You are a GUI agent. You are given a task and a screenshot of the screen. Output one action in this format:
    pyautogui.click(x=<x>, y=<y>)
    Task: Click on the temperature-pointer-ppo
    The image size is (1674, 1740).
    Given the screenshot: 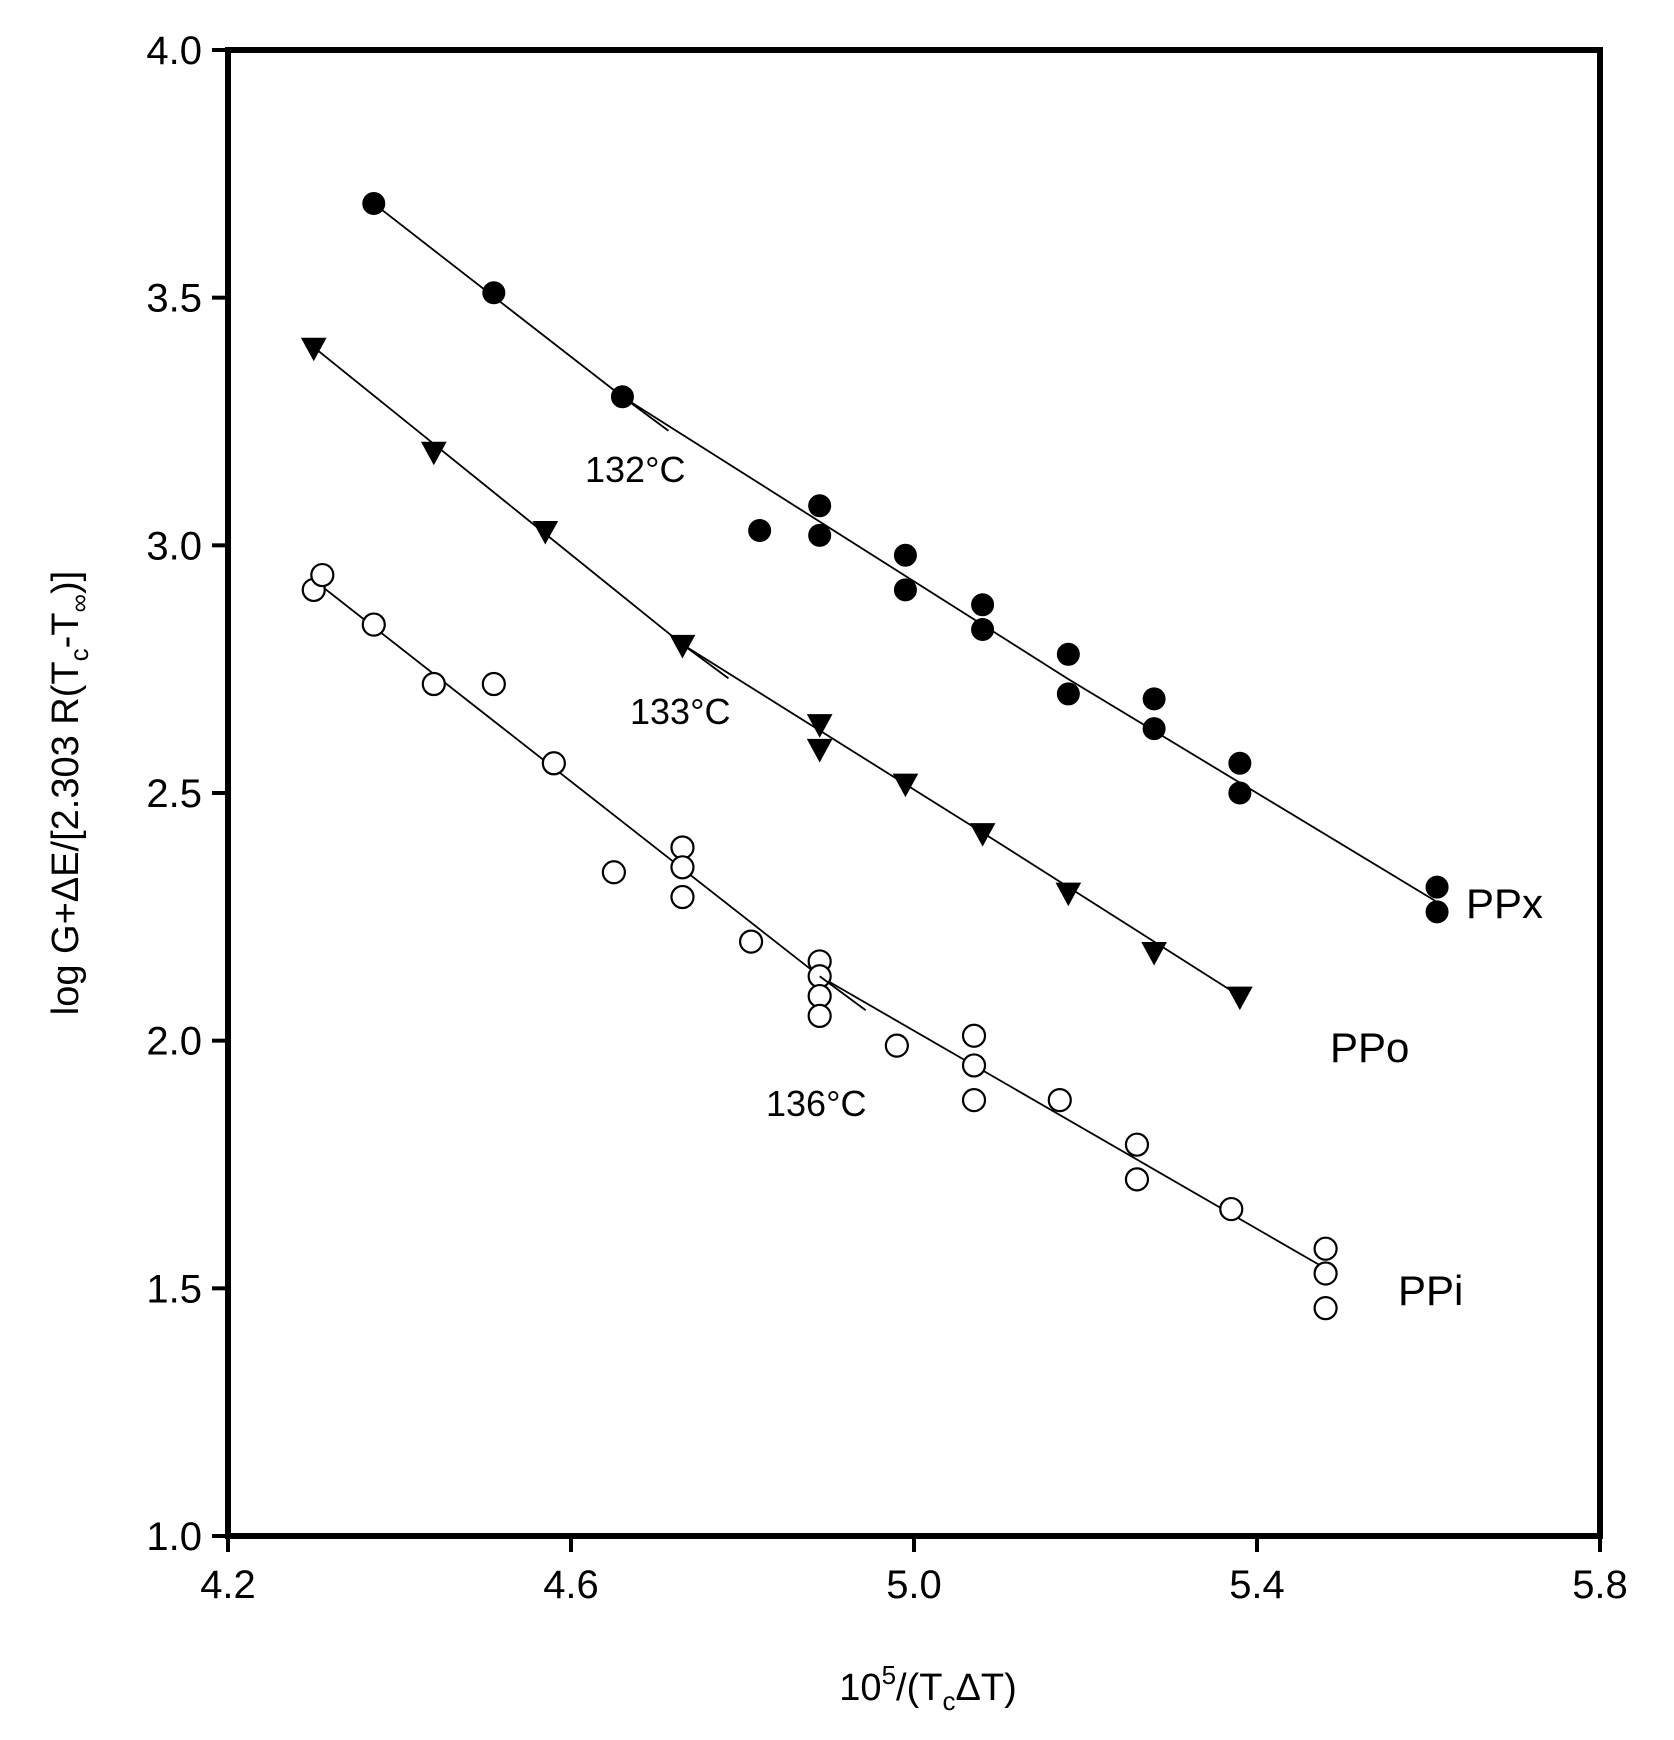 What is the action you would take?
    pyautogui.click(x=705, y=661)
    